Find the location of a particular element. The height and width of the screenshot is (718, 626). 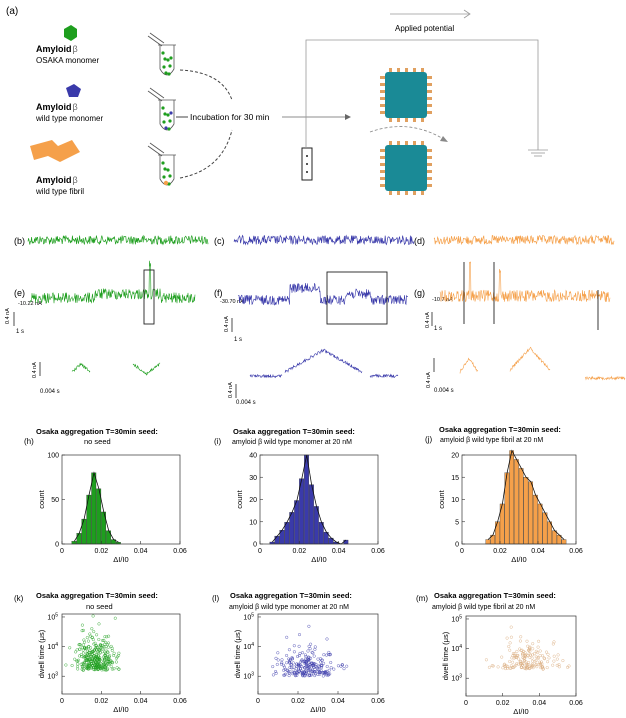

incubation-label: Incubation for 30 min is located at coordinates (230, 117).